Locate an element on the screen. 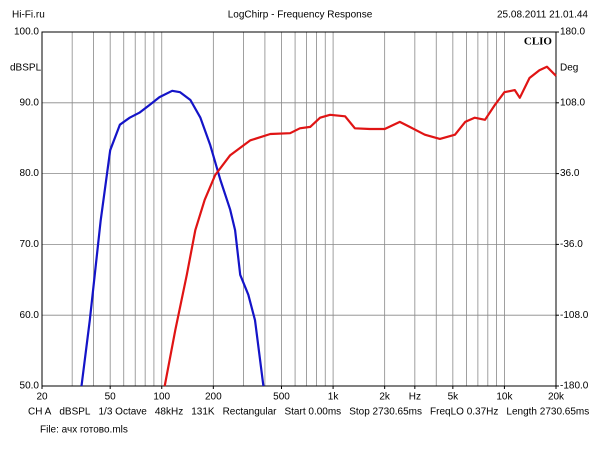 The height and width of the screenshot is (455, 600). header-right: 25.08.2011 21.01.44 is located at coordinates (542, 15).